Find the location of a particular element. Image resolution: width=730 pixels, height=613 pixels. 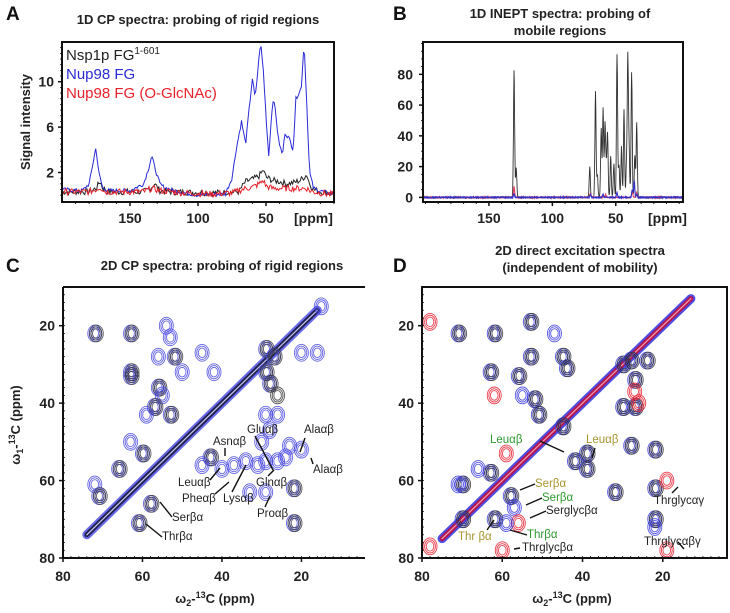

x-tick-label: 60 is located at coordinates (143, 576).